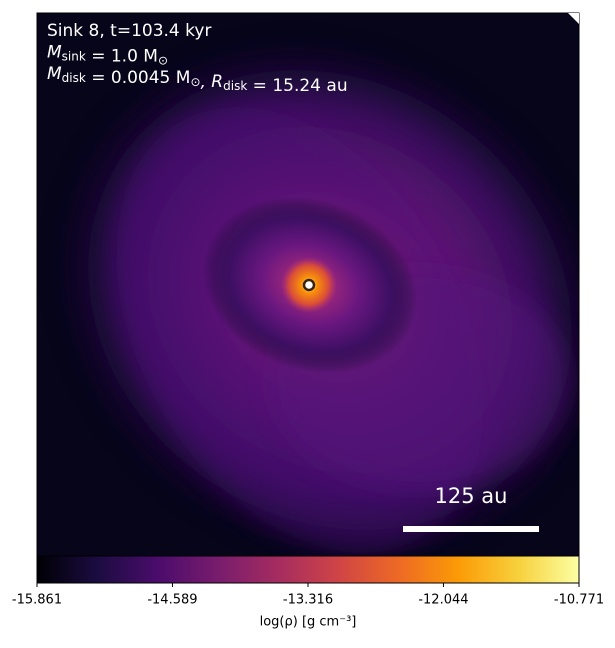 The width and height of the screenshot is (615, 648). I want to click on colorbar-tick-label: -13.316, so click(308, 600).